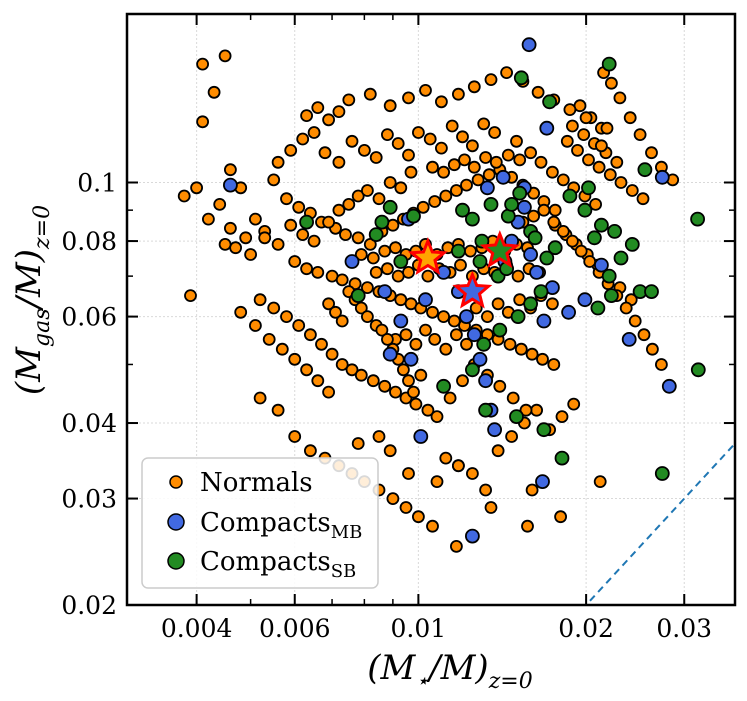 The width and height of the screenshot is (747, 701). What do you see at coordinates (499, 249) in the screenshot?
I see `compacts-sb-median-star` at bounding box center [499, 249].